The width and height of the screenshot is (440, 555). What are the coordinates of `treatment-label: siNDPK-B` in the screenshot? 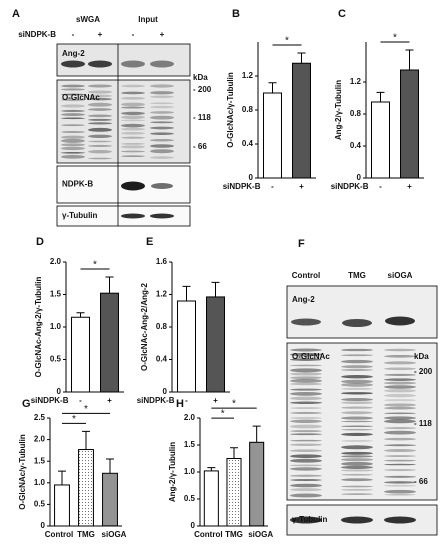 It's located at (37, 34).